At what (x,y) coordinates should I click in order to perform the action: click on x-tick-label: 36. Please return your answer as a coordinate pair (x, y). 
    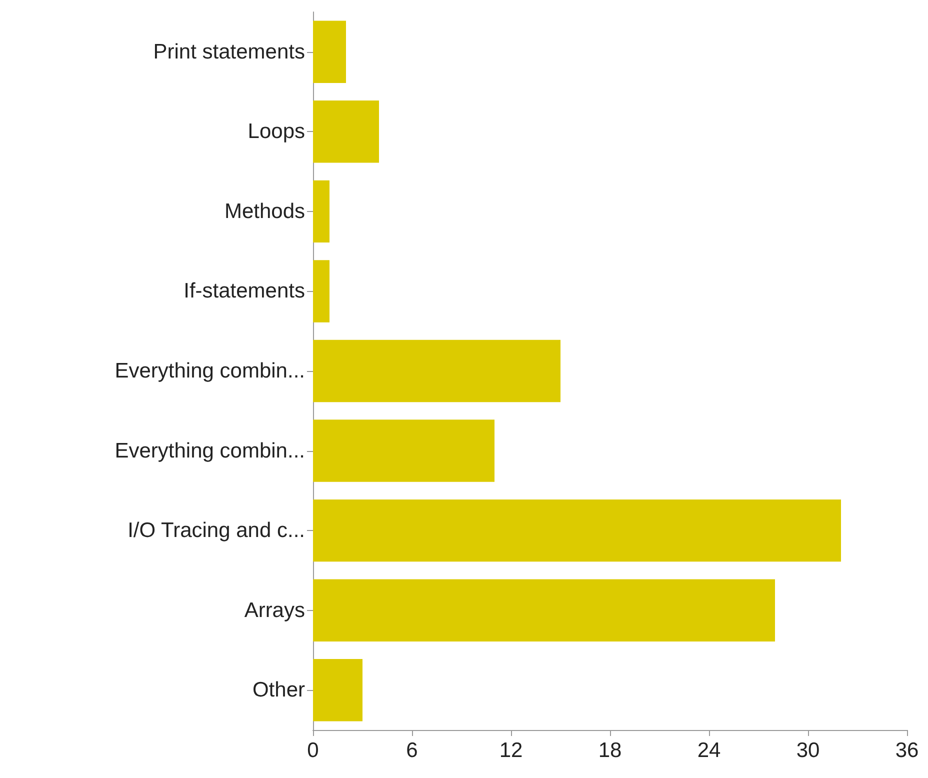
    Looking at the image, I should click on (907, 750).